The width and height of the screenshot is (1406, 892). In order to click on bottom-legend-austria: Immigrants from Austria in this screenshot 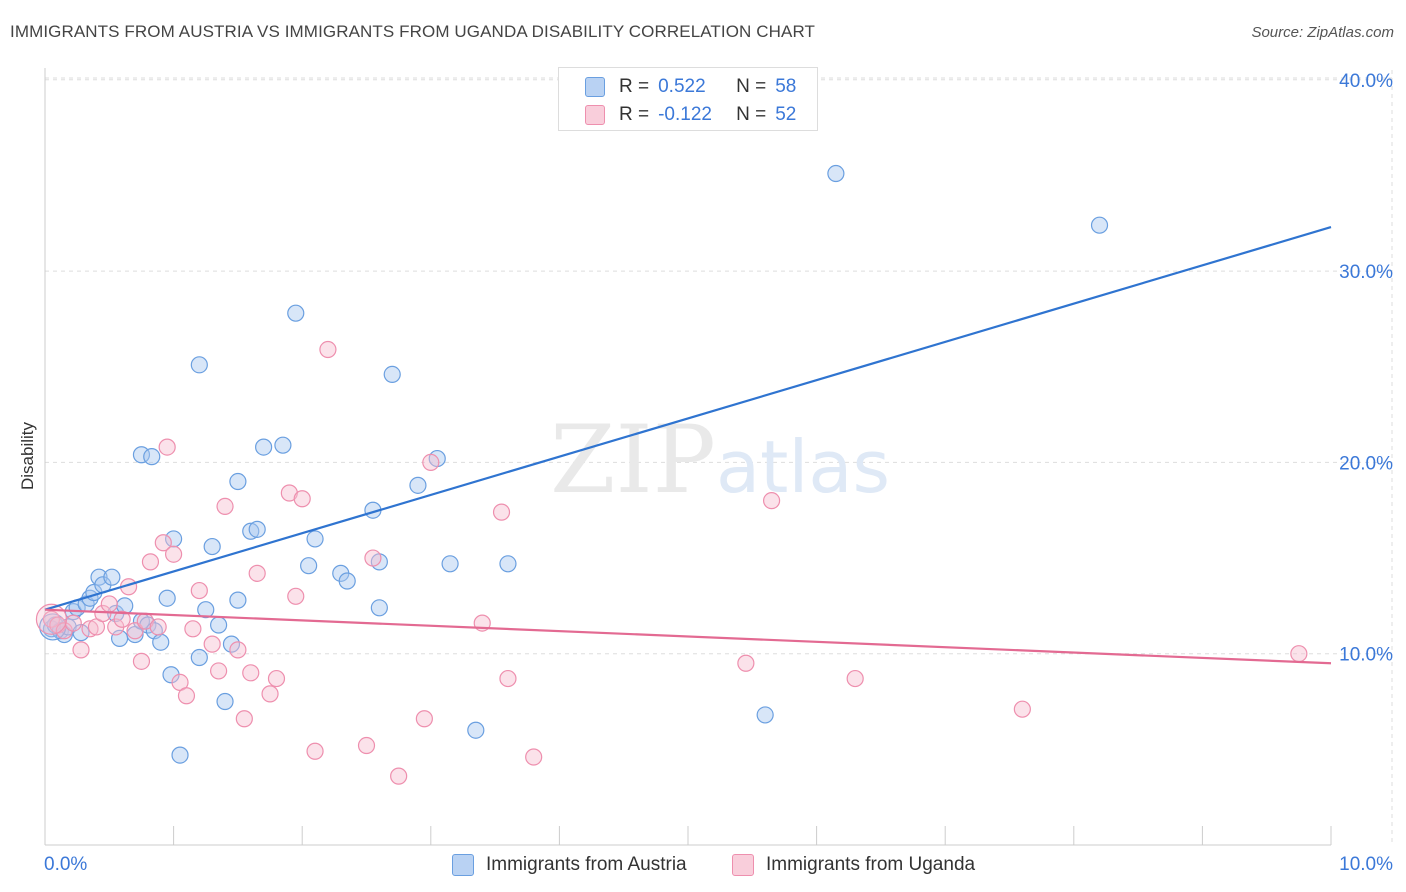, I will do `click(569, 865)`.